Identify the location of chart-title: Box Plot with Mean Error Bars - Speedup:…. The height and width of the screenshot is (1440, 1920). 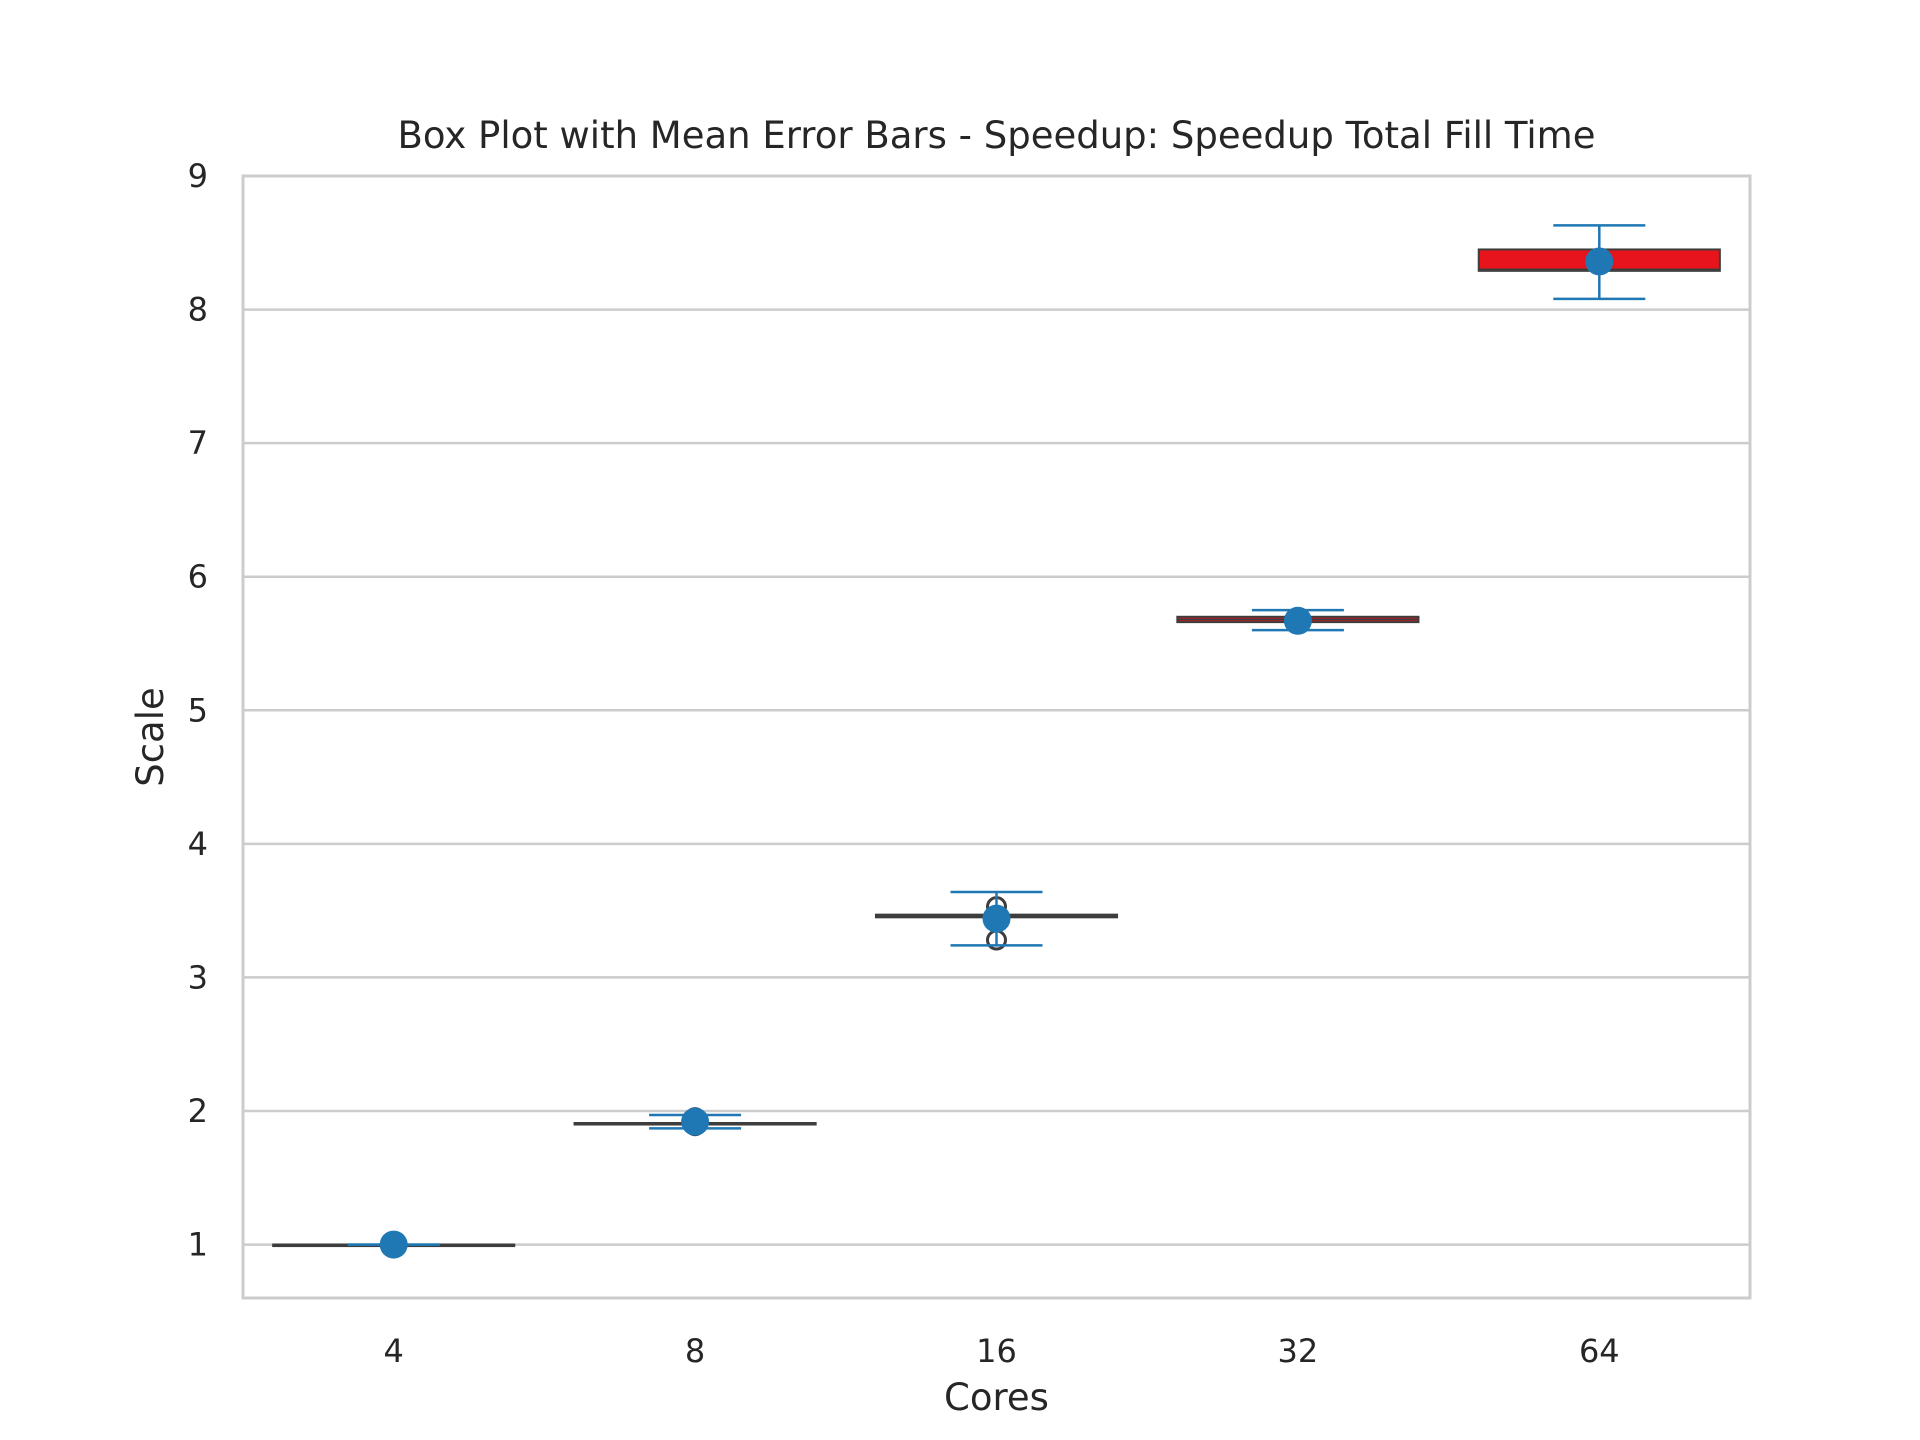
(997, 135).